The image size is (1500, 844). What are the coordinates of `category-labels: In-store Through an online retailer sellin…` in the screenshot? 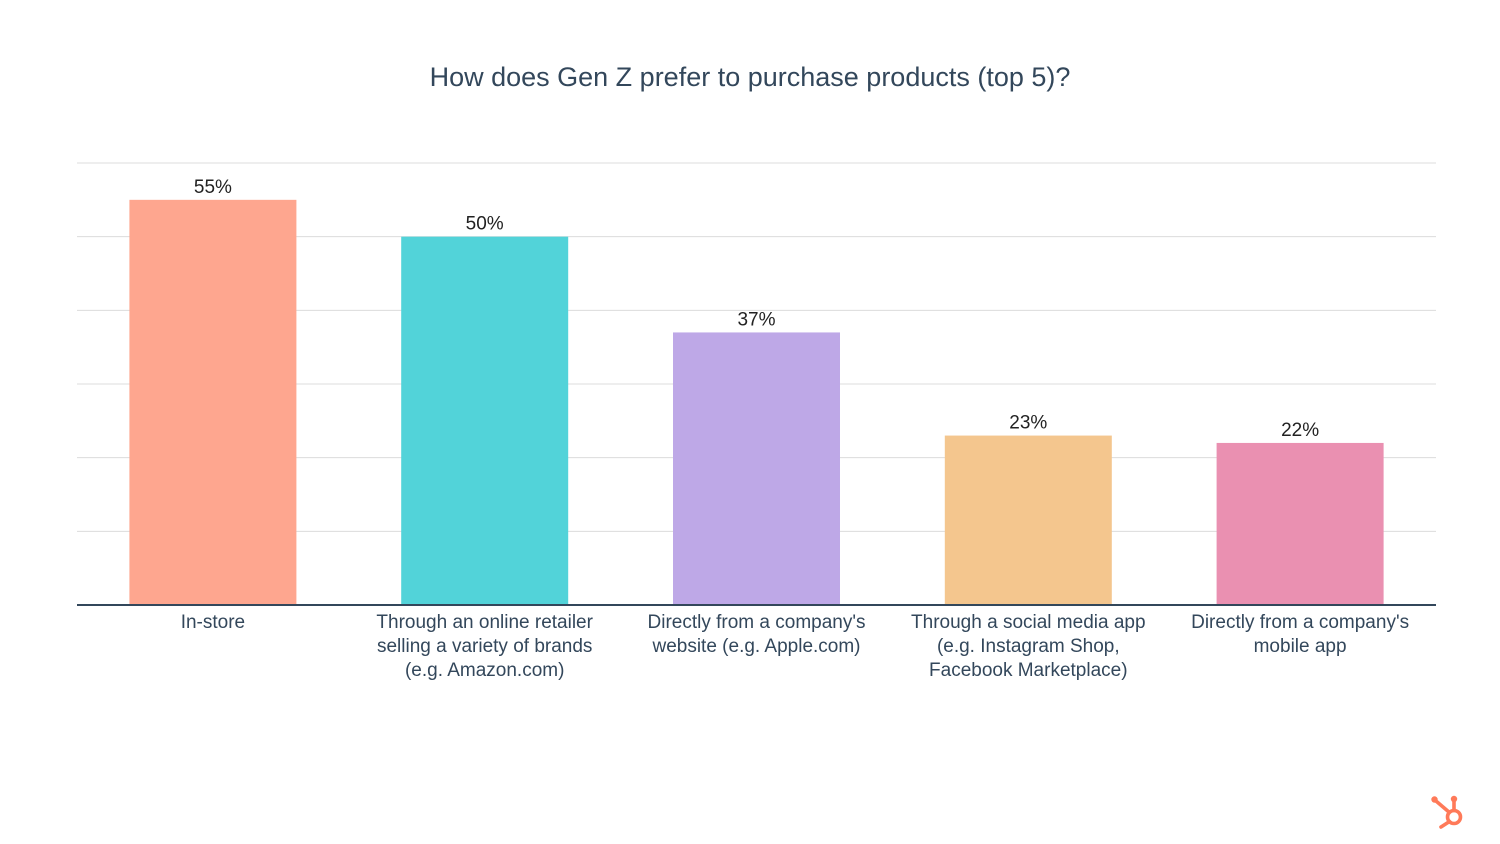 It's located at (795, 646).